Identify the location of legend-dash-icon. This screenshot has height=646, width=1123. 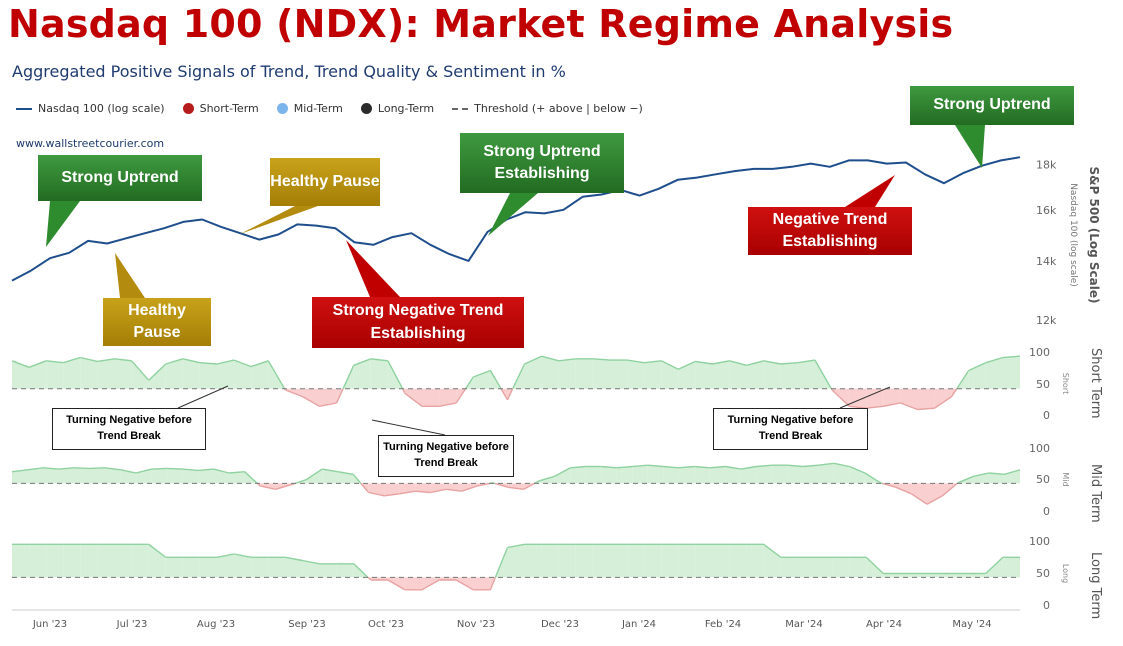
(460, 108).